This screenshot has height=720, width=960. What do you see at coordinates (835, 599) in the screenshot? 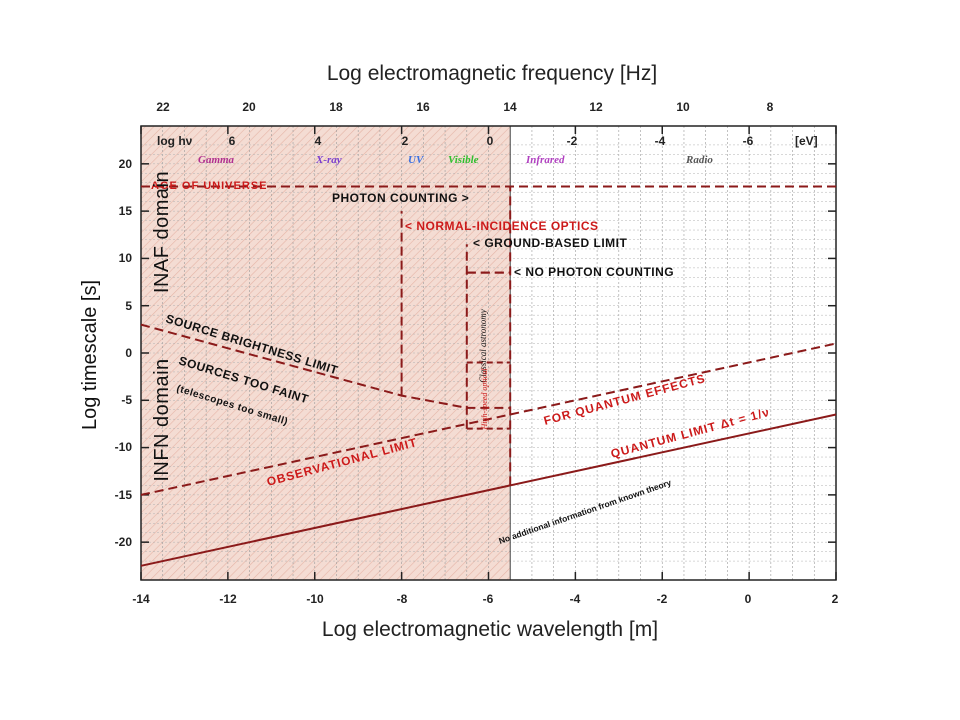
I see `x-tick: 2` at bounding box center [835, 599].